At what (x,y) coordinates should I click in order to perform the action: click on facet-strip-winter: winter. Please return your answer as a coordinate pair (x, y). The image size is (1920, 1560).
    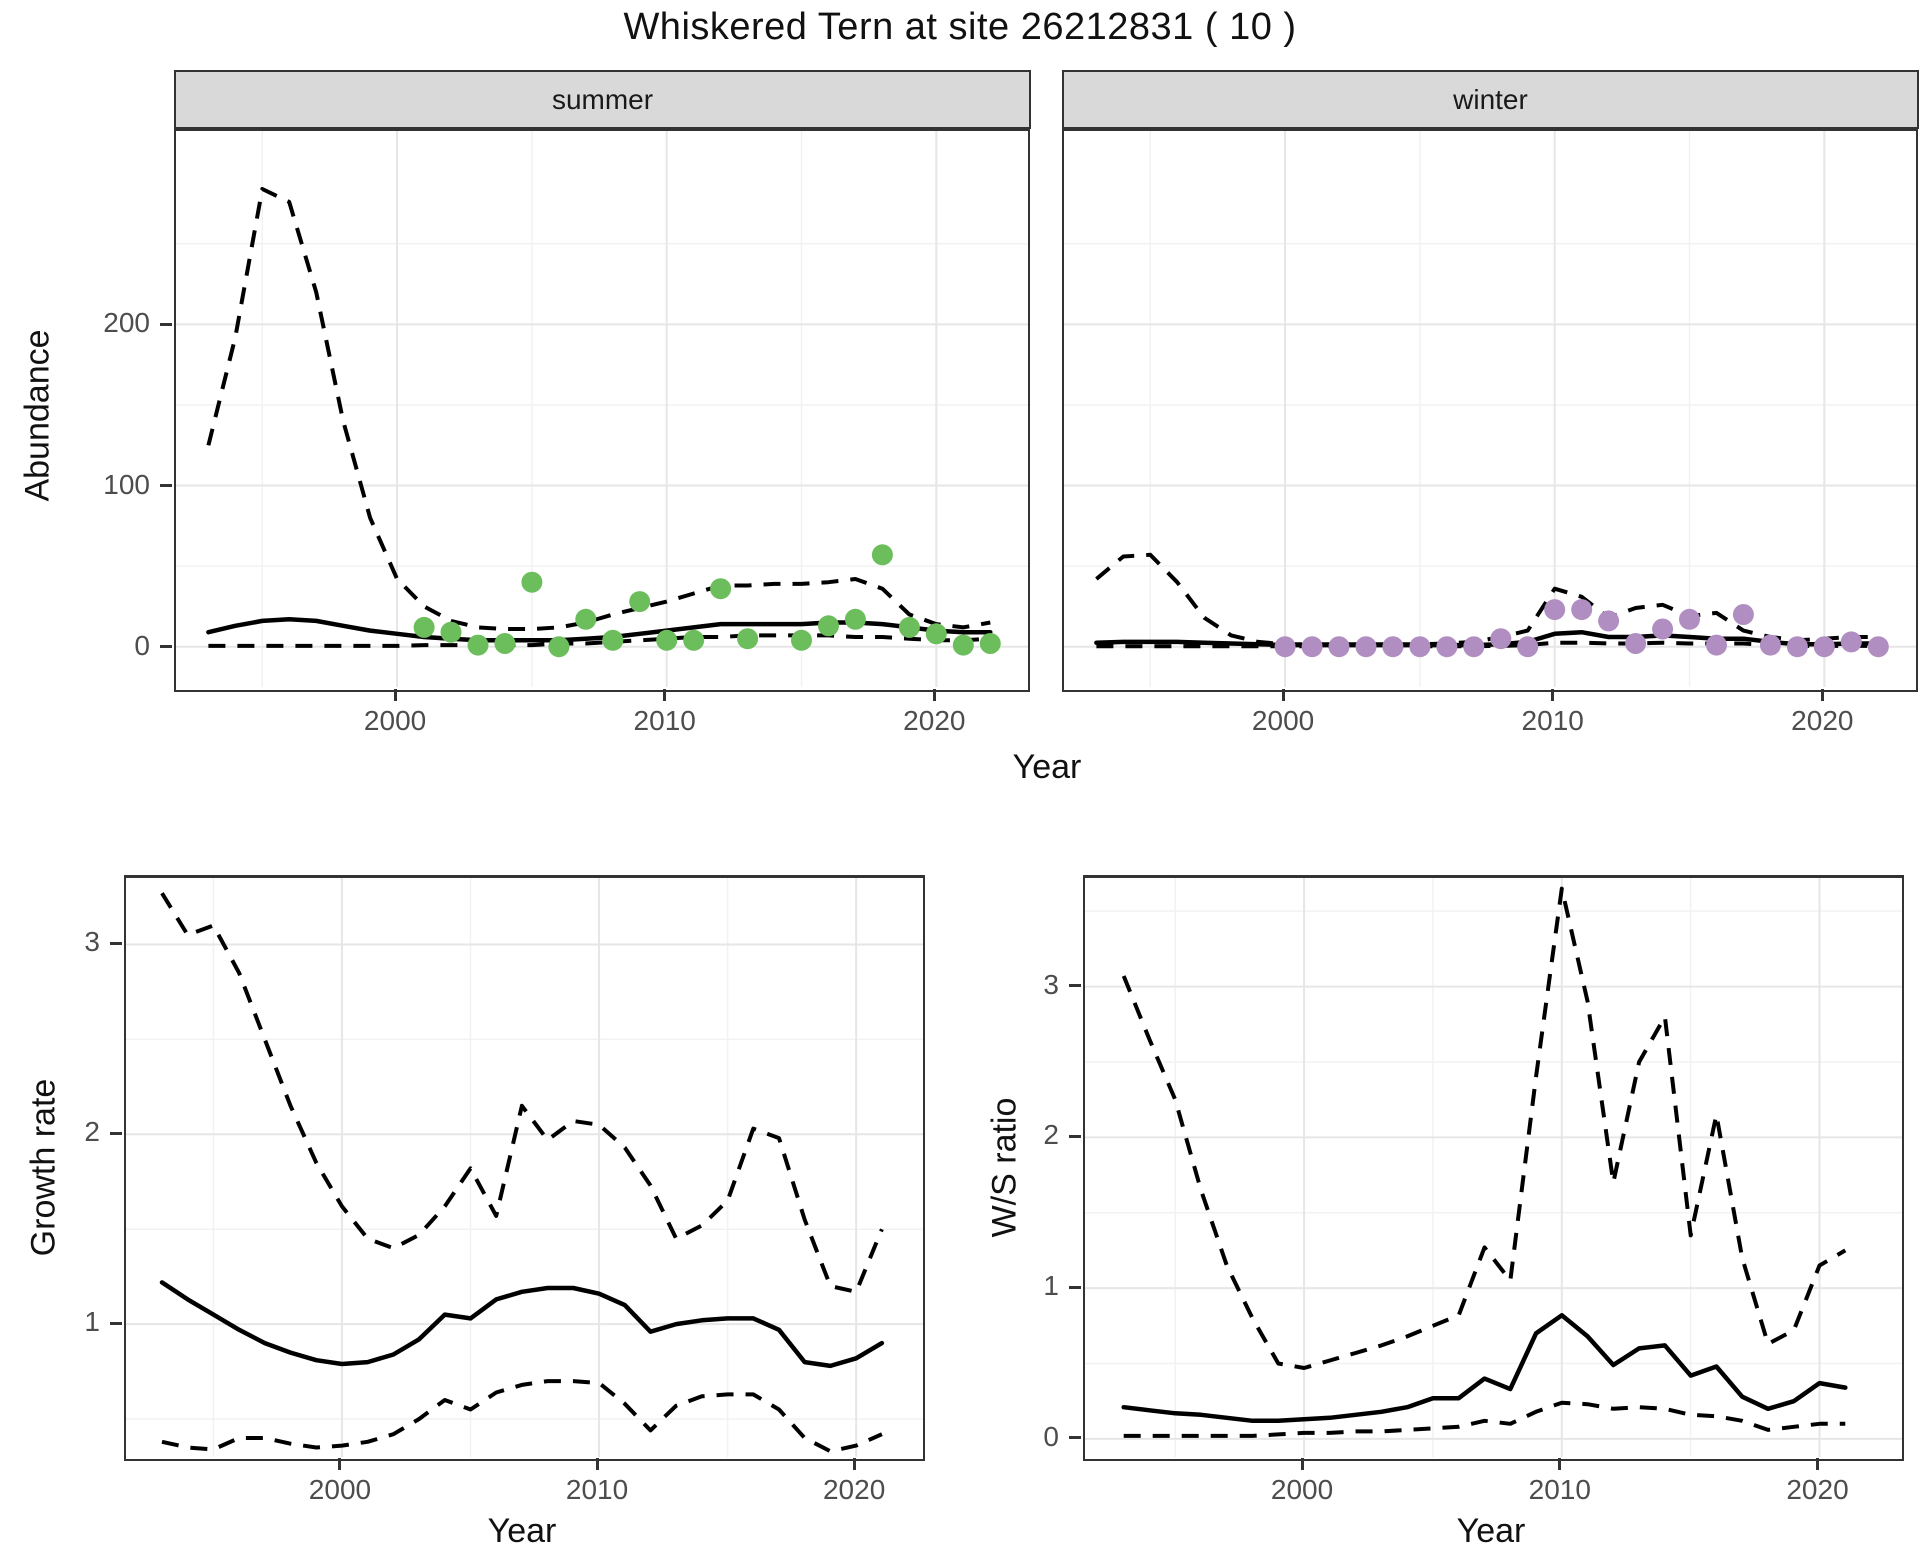
    Looking at the image, I should click on (1490, 99).